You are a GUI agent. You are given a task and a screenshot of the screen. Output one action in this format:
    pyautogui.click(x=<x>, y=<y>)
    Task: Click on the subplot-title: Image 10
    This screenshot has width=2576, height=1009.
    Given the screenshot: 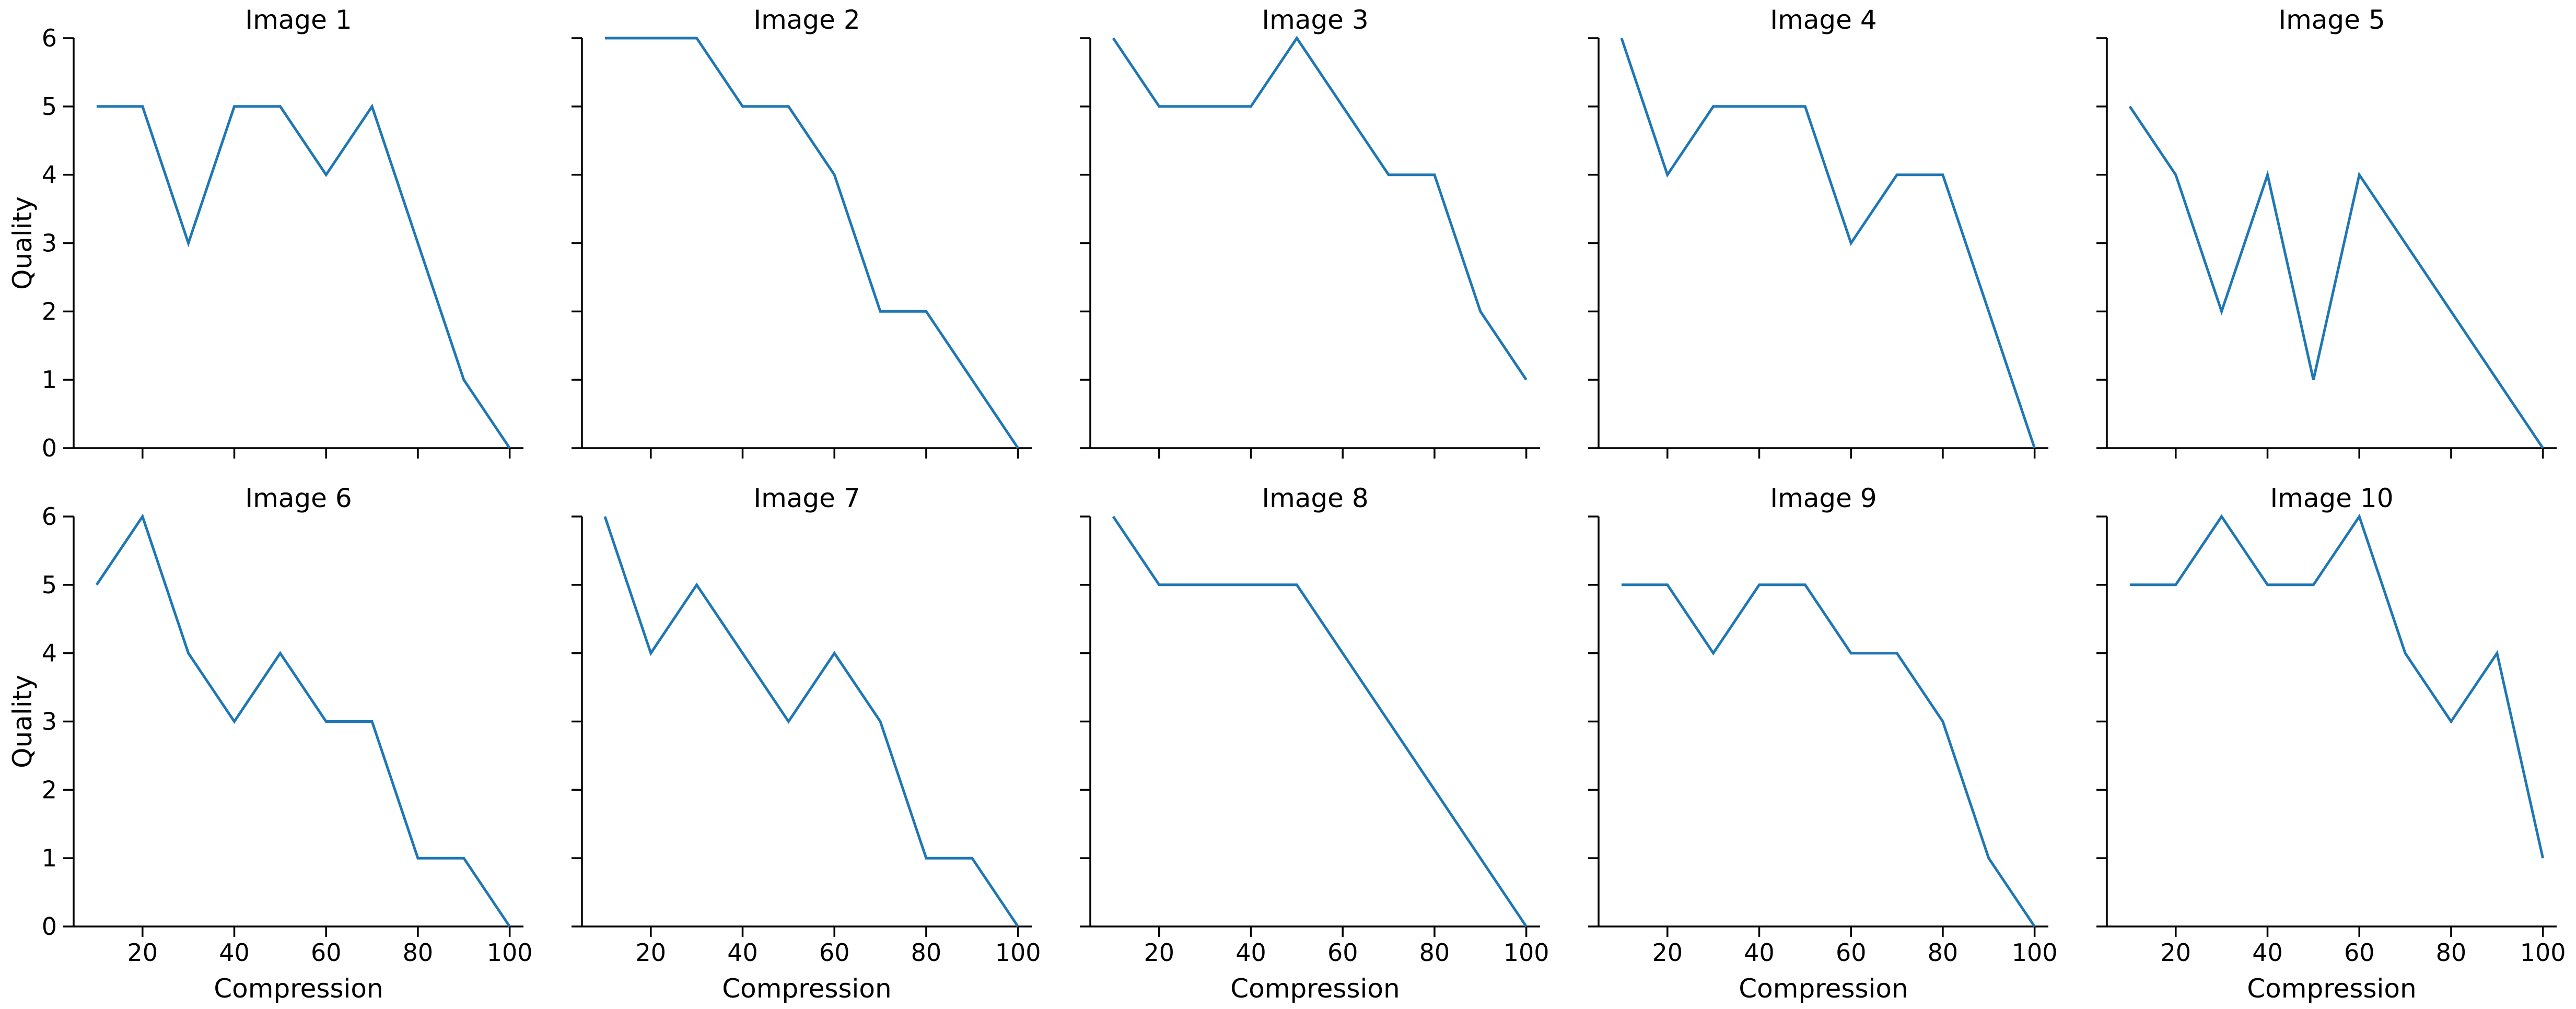 What is the action you would take?
    pyautogui.click(x=2331, y=498)
    